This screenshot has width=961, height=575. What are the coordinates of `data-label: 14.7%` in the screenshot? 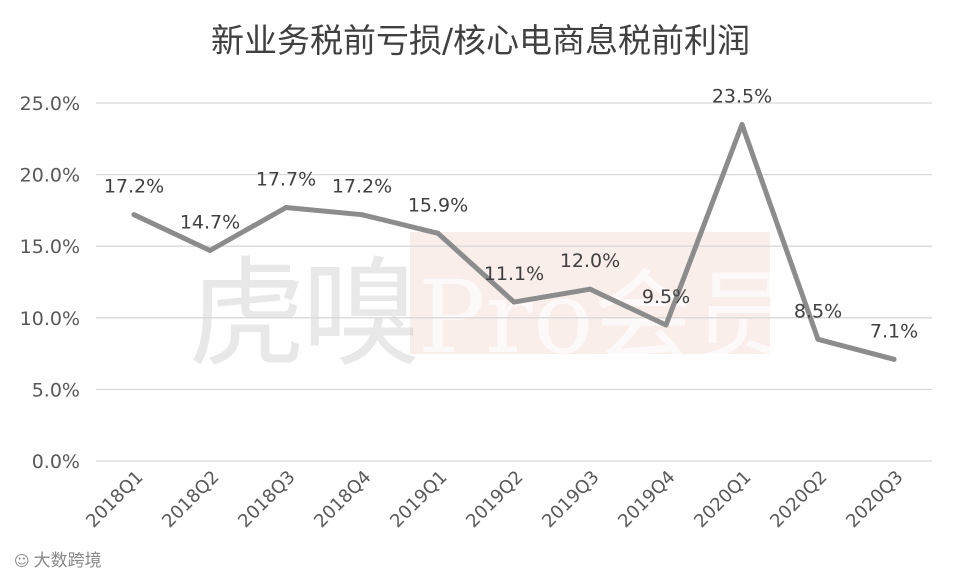 It's located at (210, 222).